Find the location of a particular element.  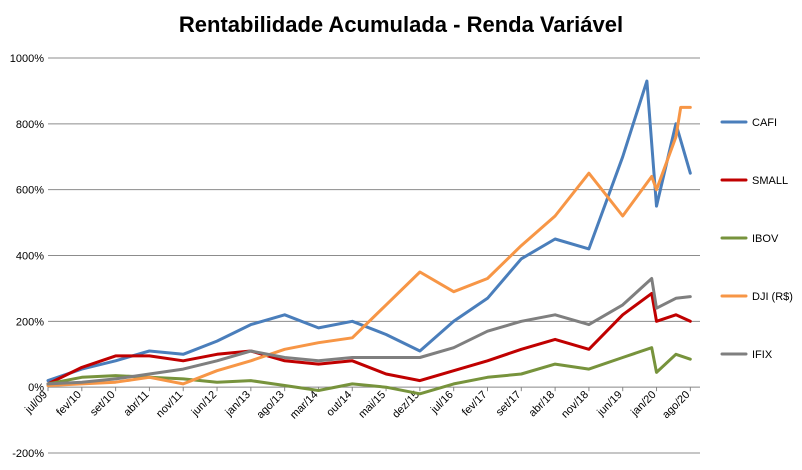

y-tick-label: 1000% is located at coordinates (27, 59).